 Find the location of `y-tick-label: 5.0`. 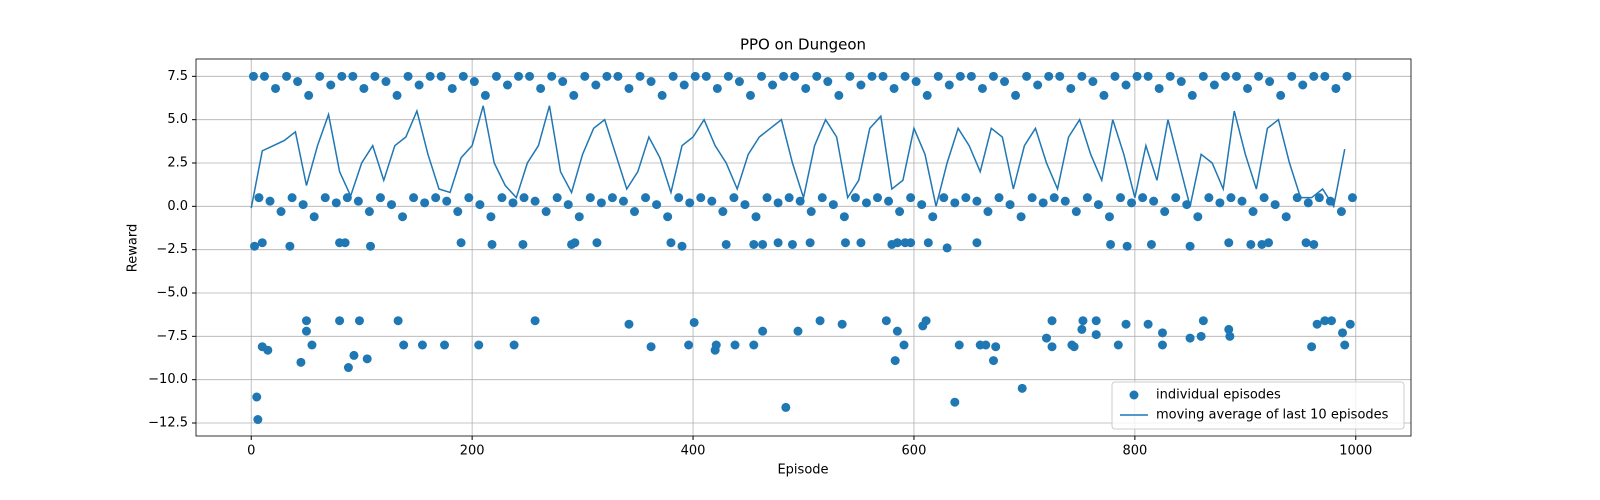

y-tick-label: 5.0 is located at coordinates (177, 119).